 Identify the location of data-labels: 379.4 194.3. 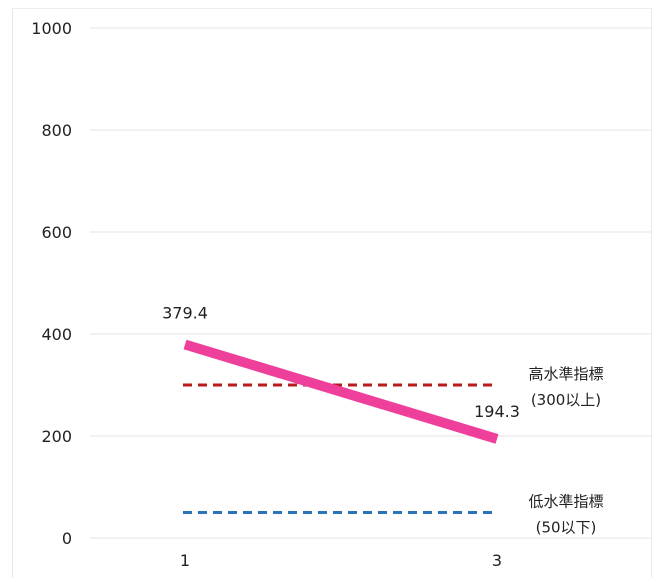
(341, 362).